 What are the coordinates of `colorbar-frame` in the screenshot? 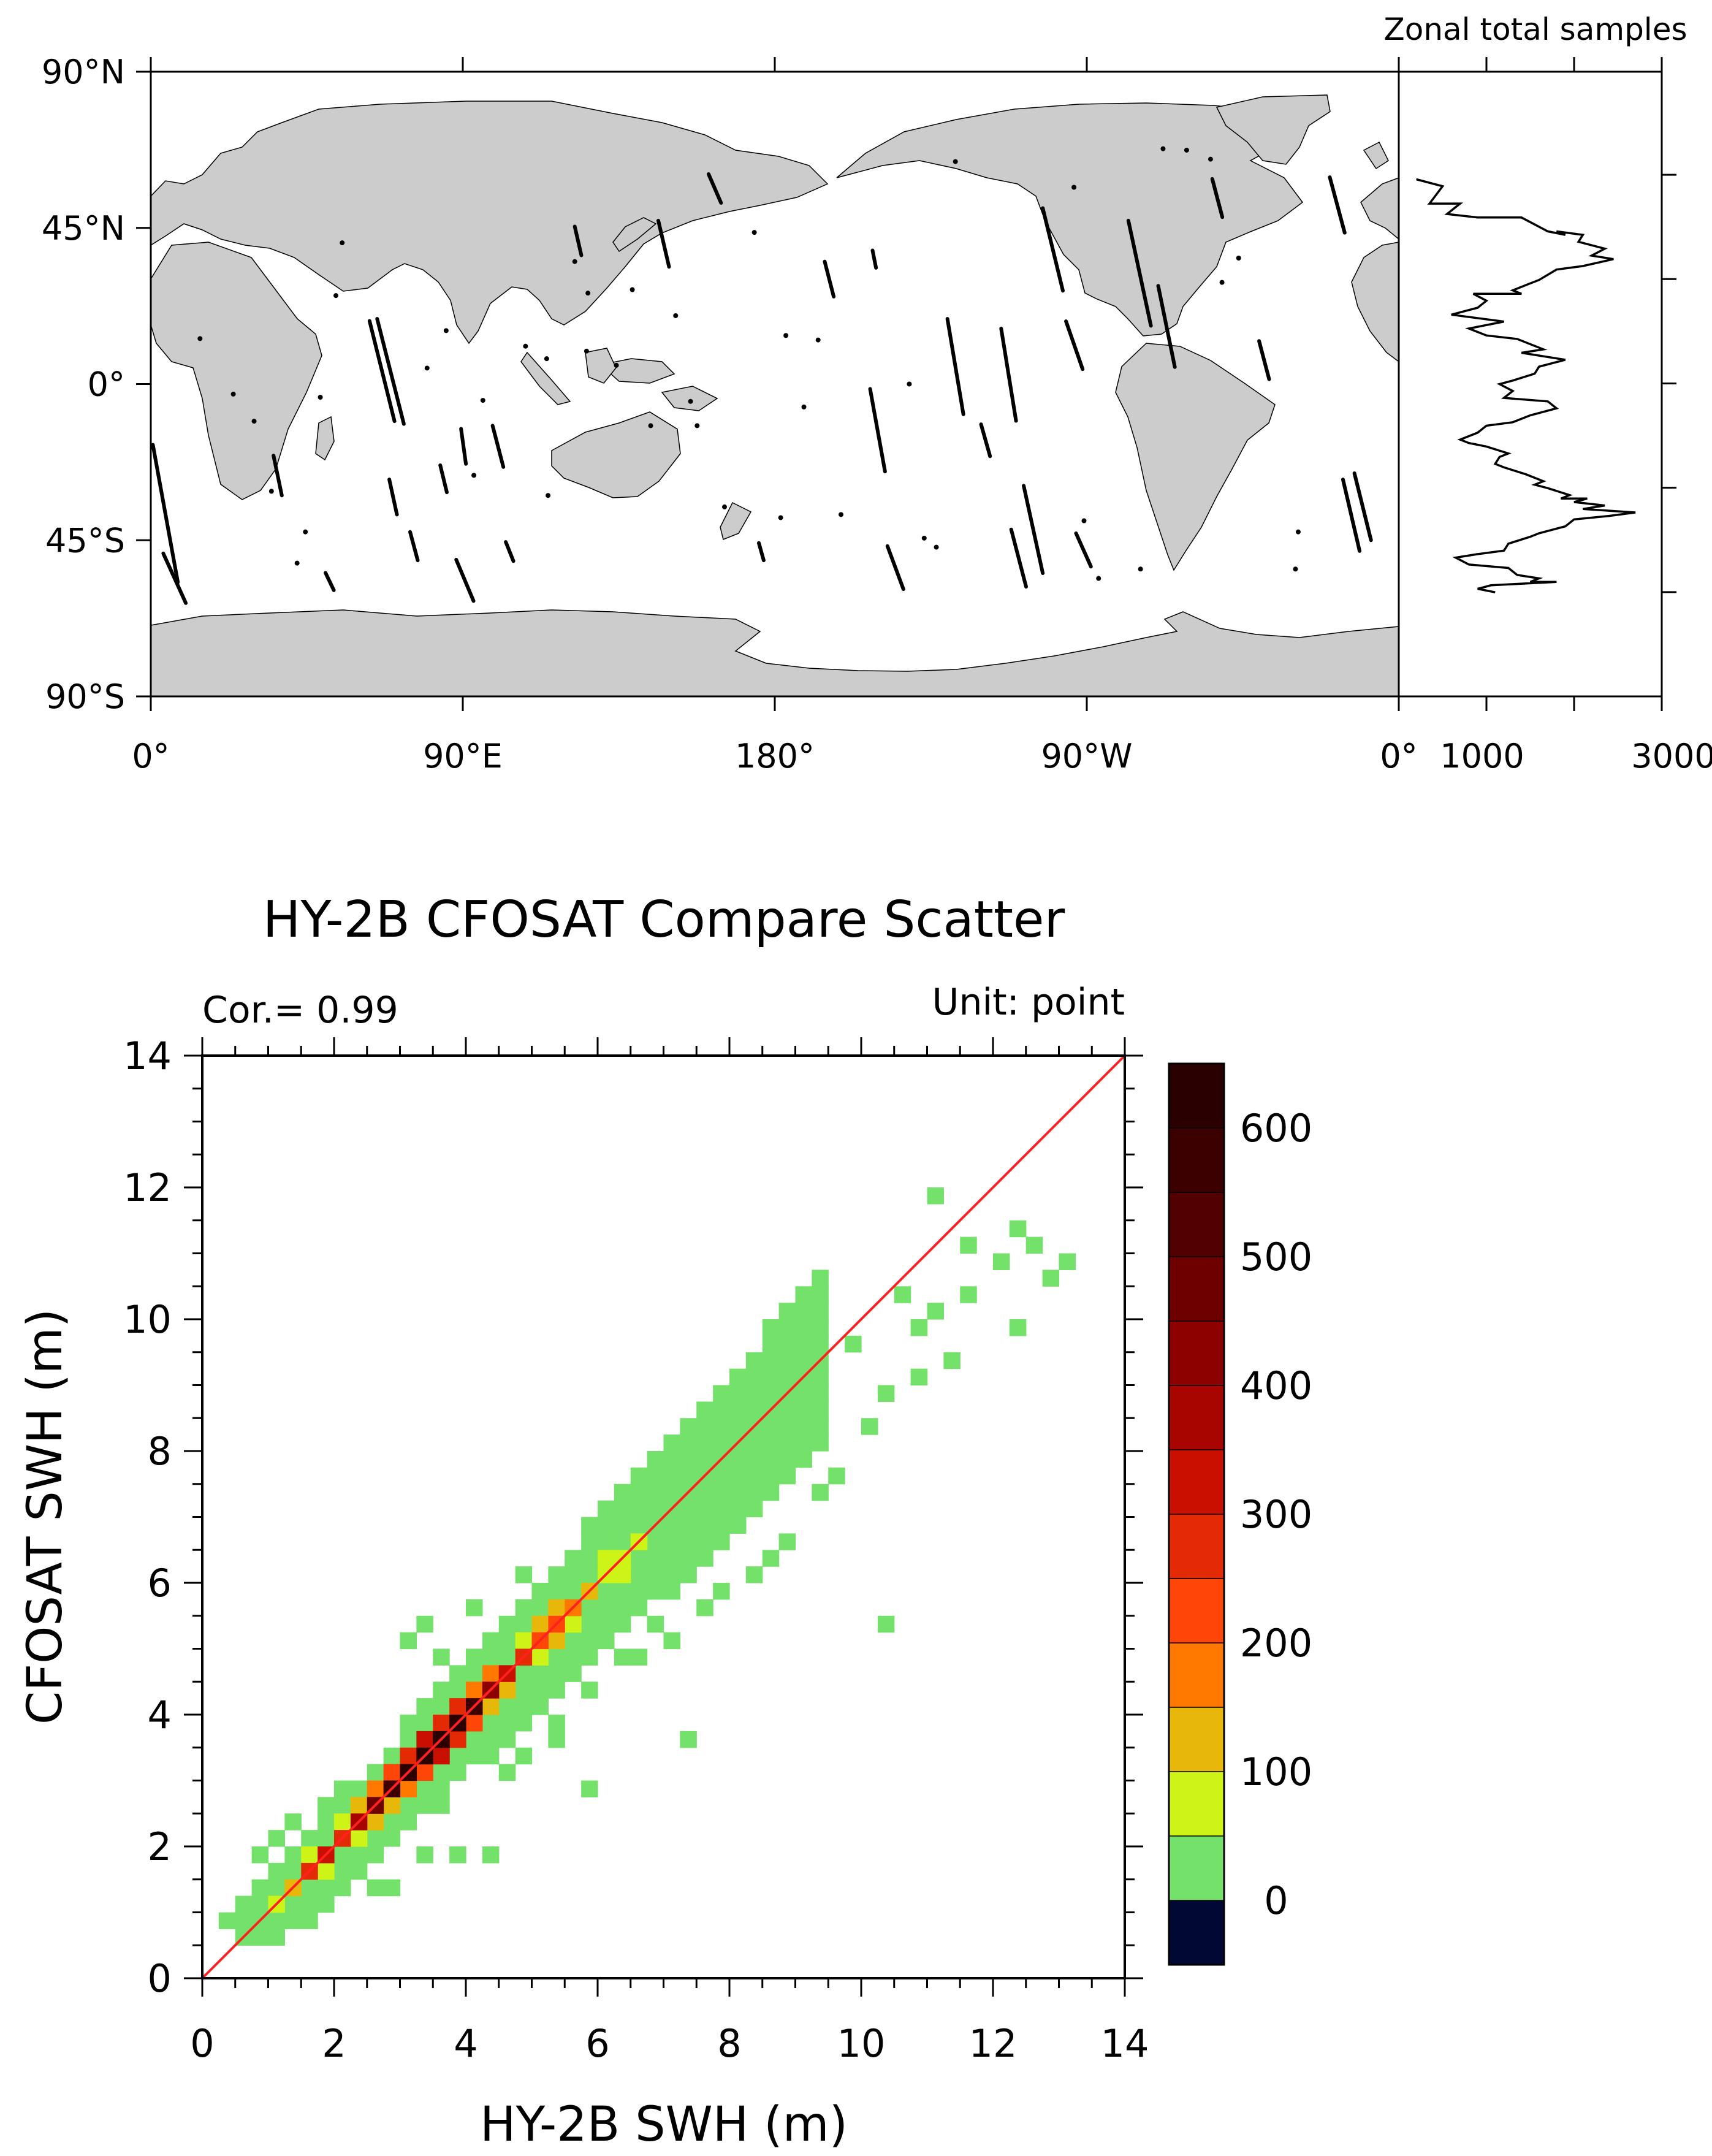 It's located at (1196, 1514).